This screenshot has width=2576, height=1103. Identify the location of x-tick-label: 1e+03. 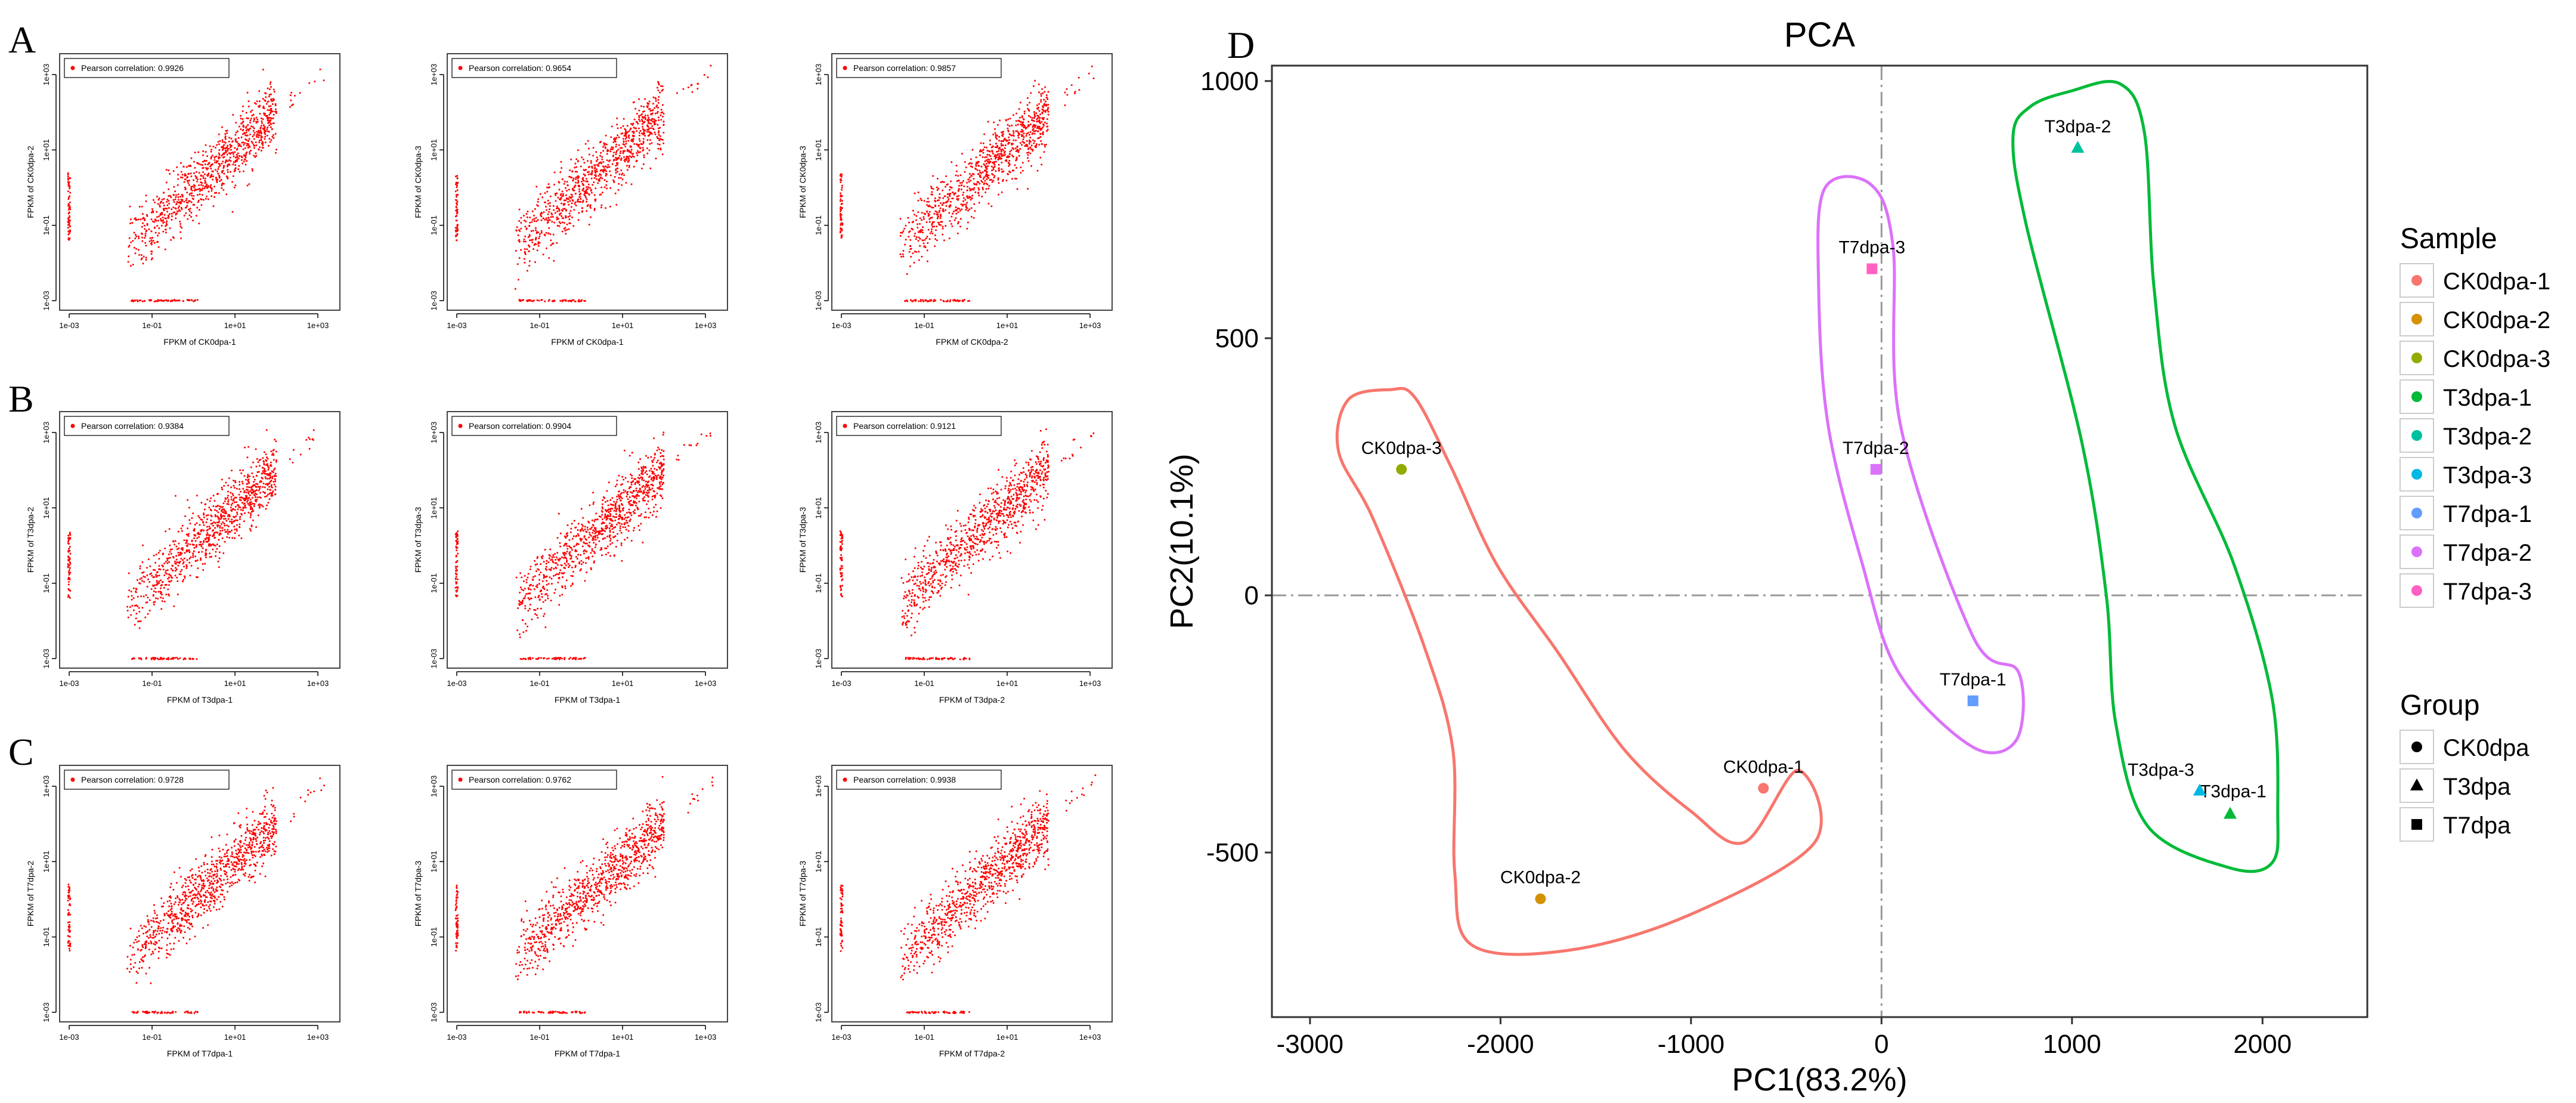
(318, 325).